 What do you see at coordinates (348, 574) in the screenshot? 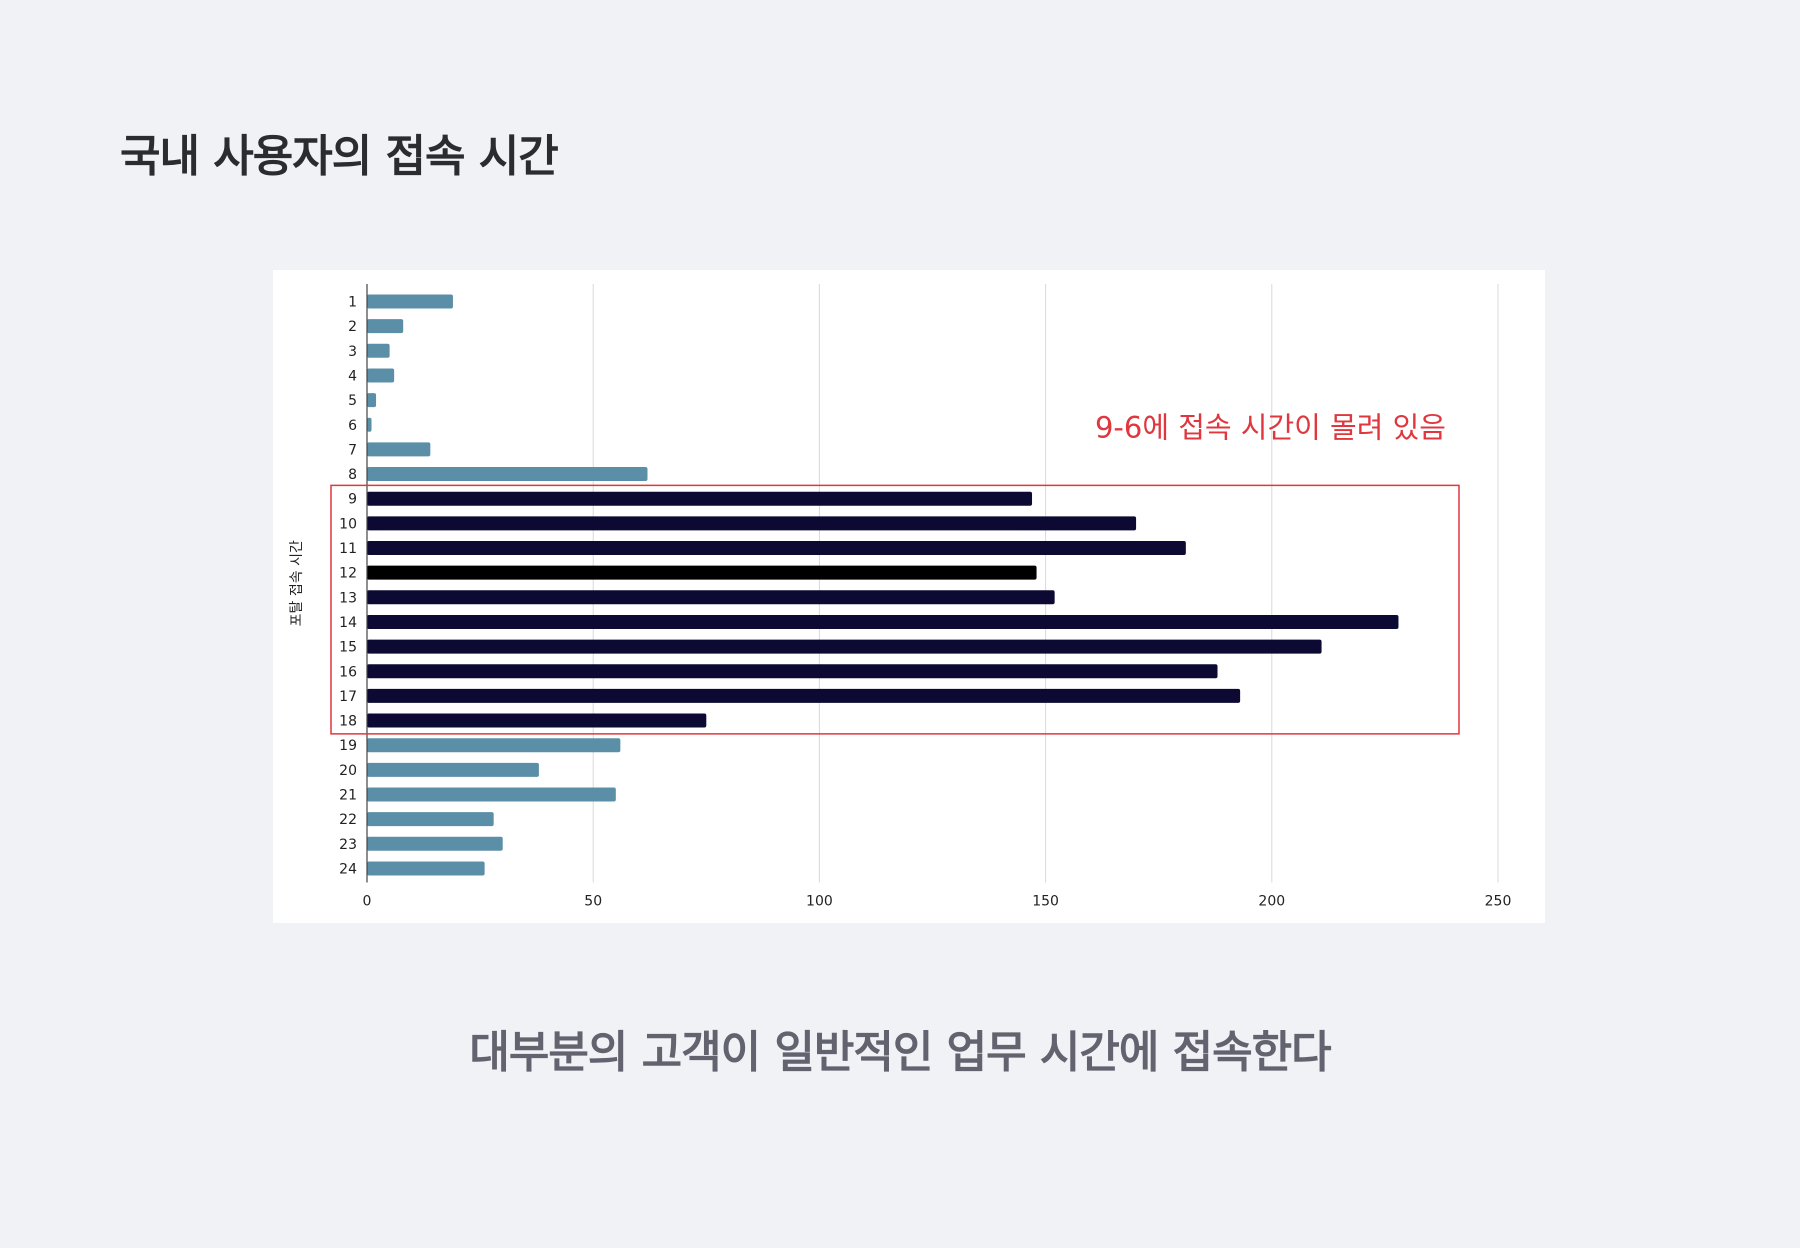
I see `y-tick-label-12: 12` at bounding box center [348, 574].